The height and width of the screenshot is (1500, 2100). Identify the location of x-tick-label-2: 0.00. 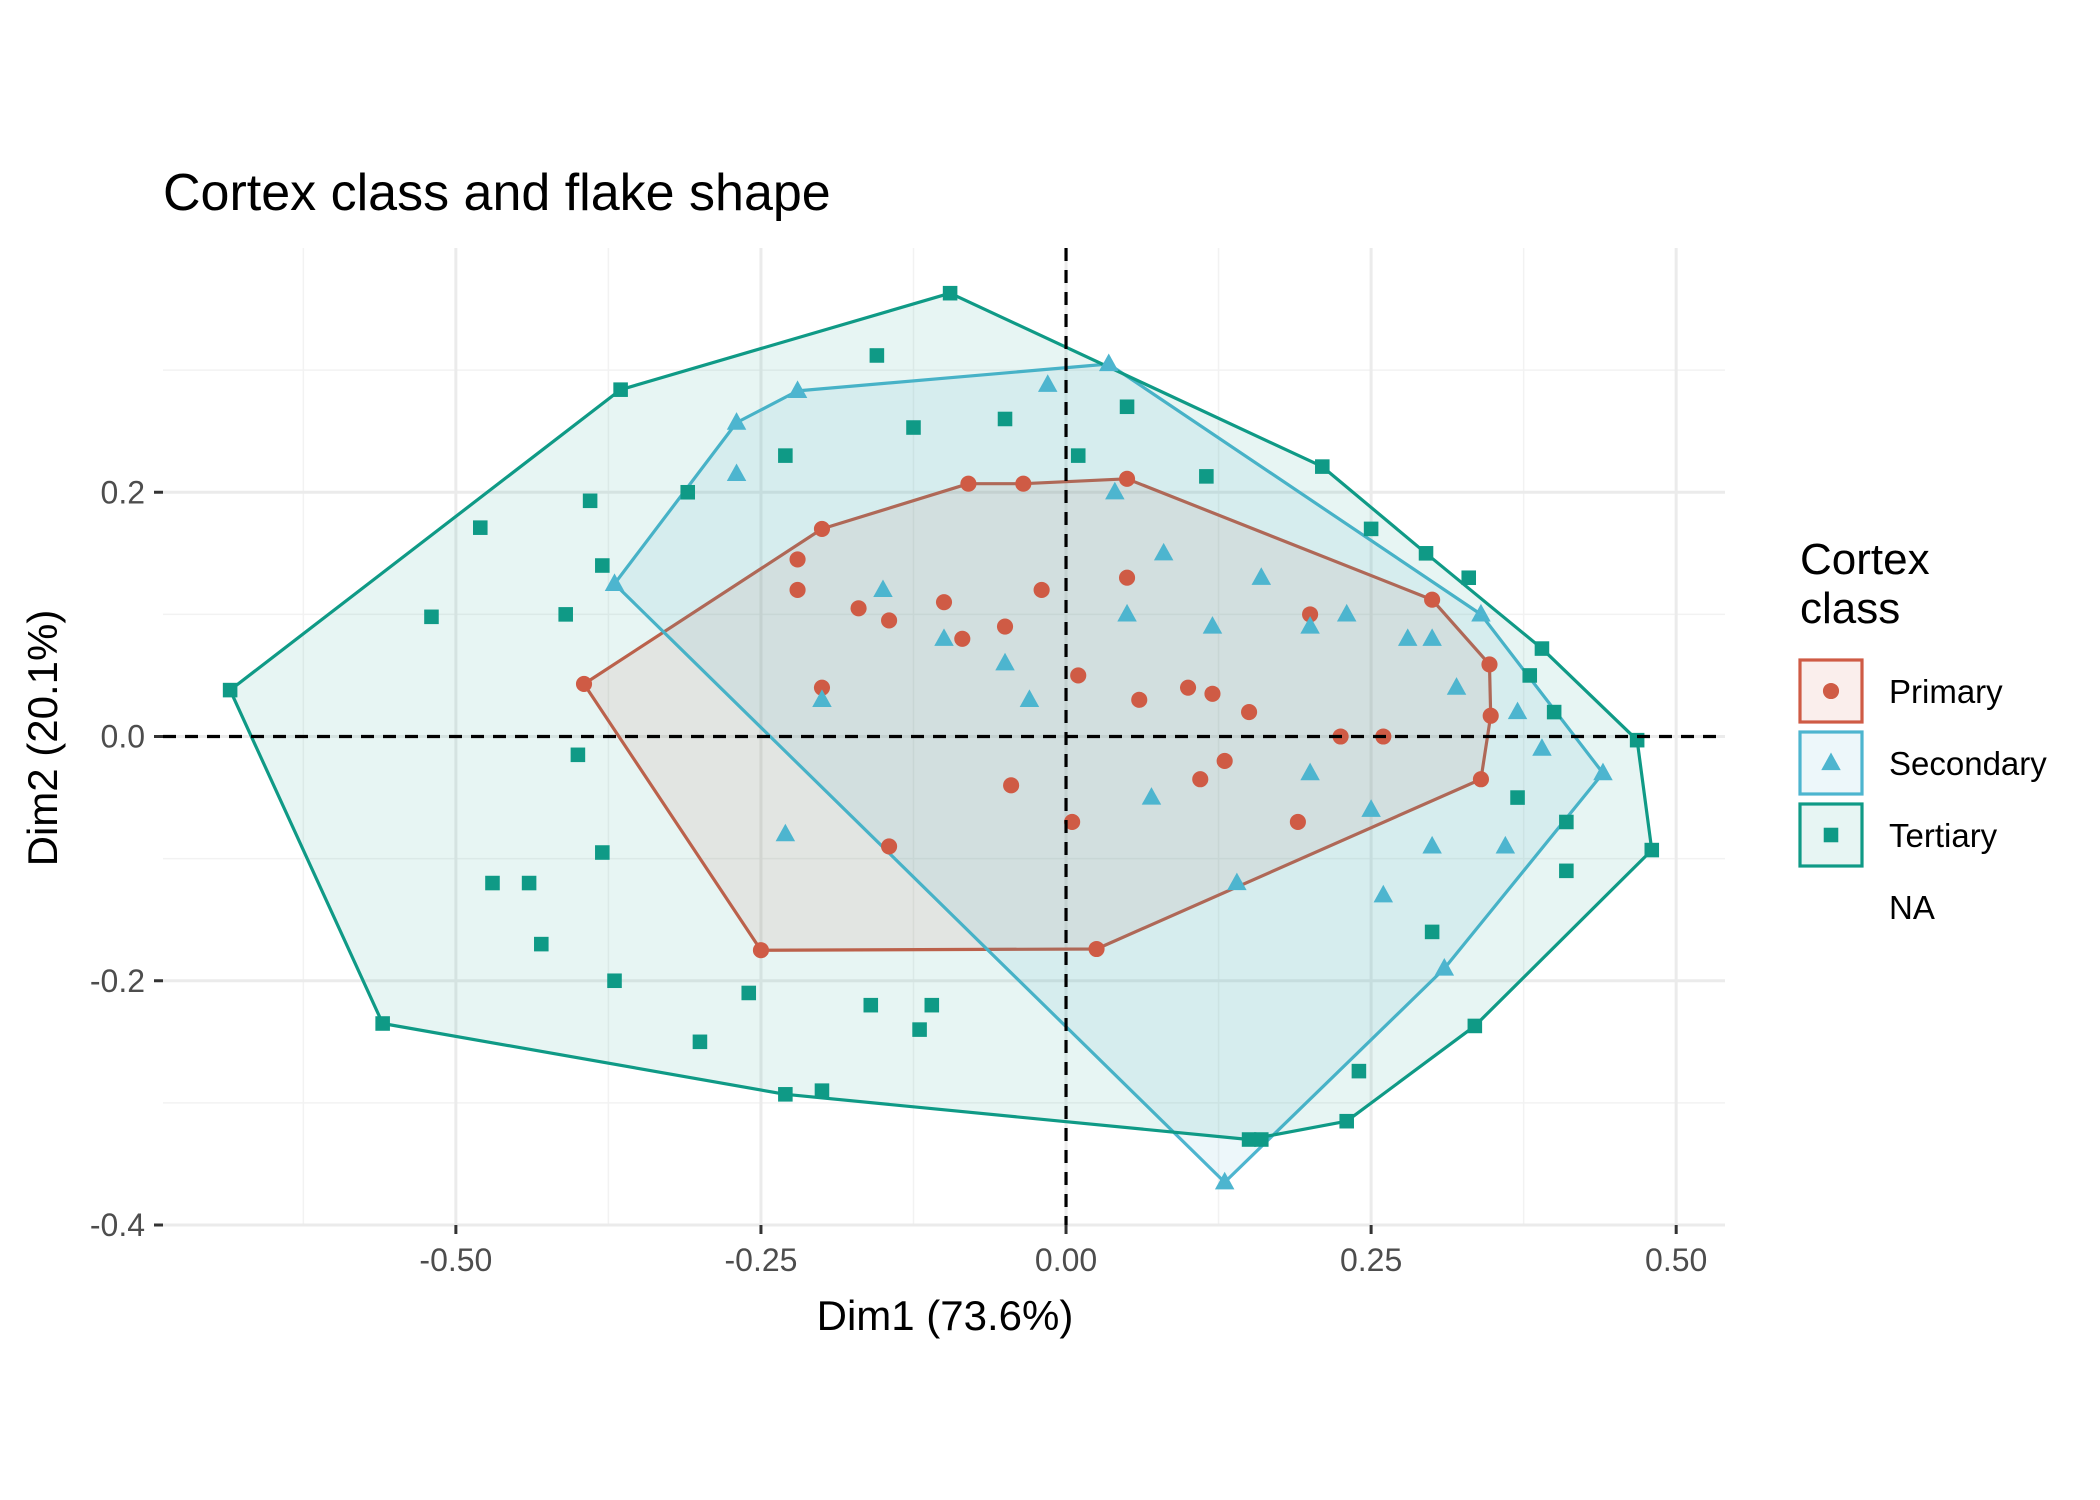
(1066, 1260).